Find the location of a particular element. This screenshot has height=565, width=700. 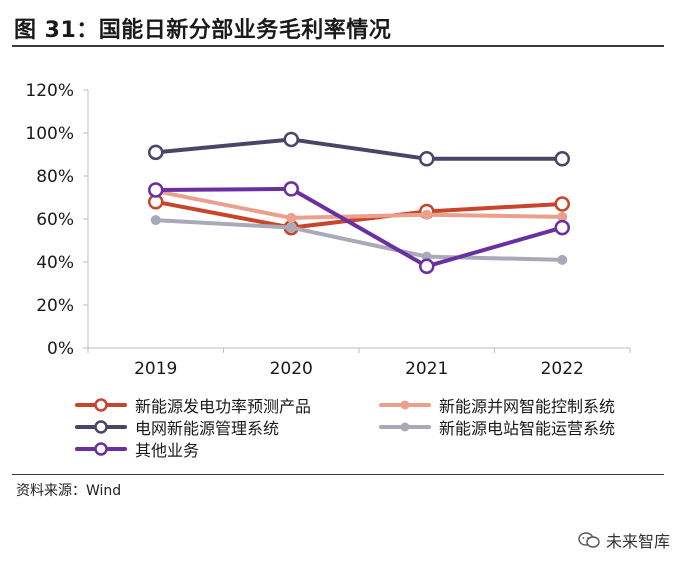

legend-item: 新能源并网智能控制系统 is located at coordinates (497, 405).